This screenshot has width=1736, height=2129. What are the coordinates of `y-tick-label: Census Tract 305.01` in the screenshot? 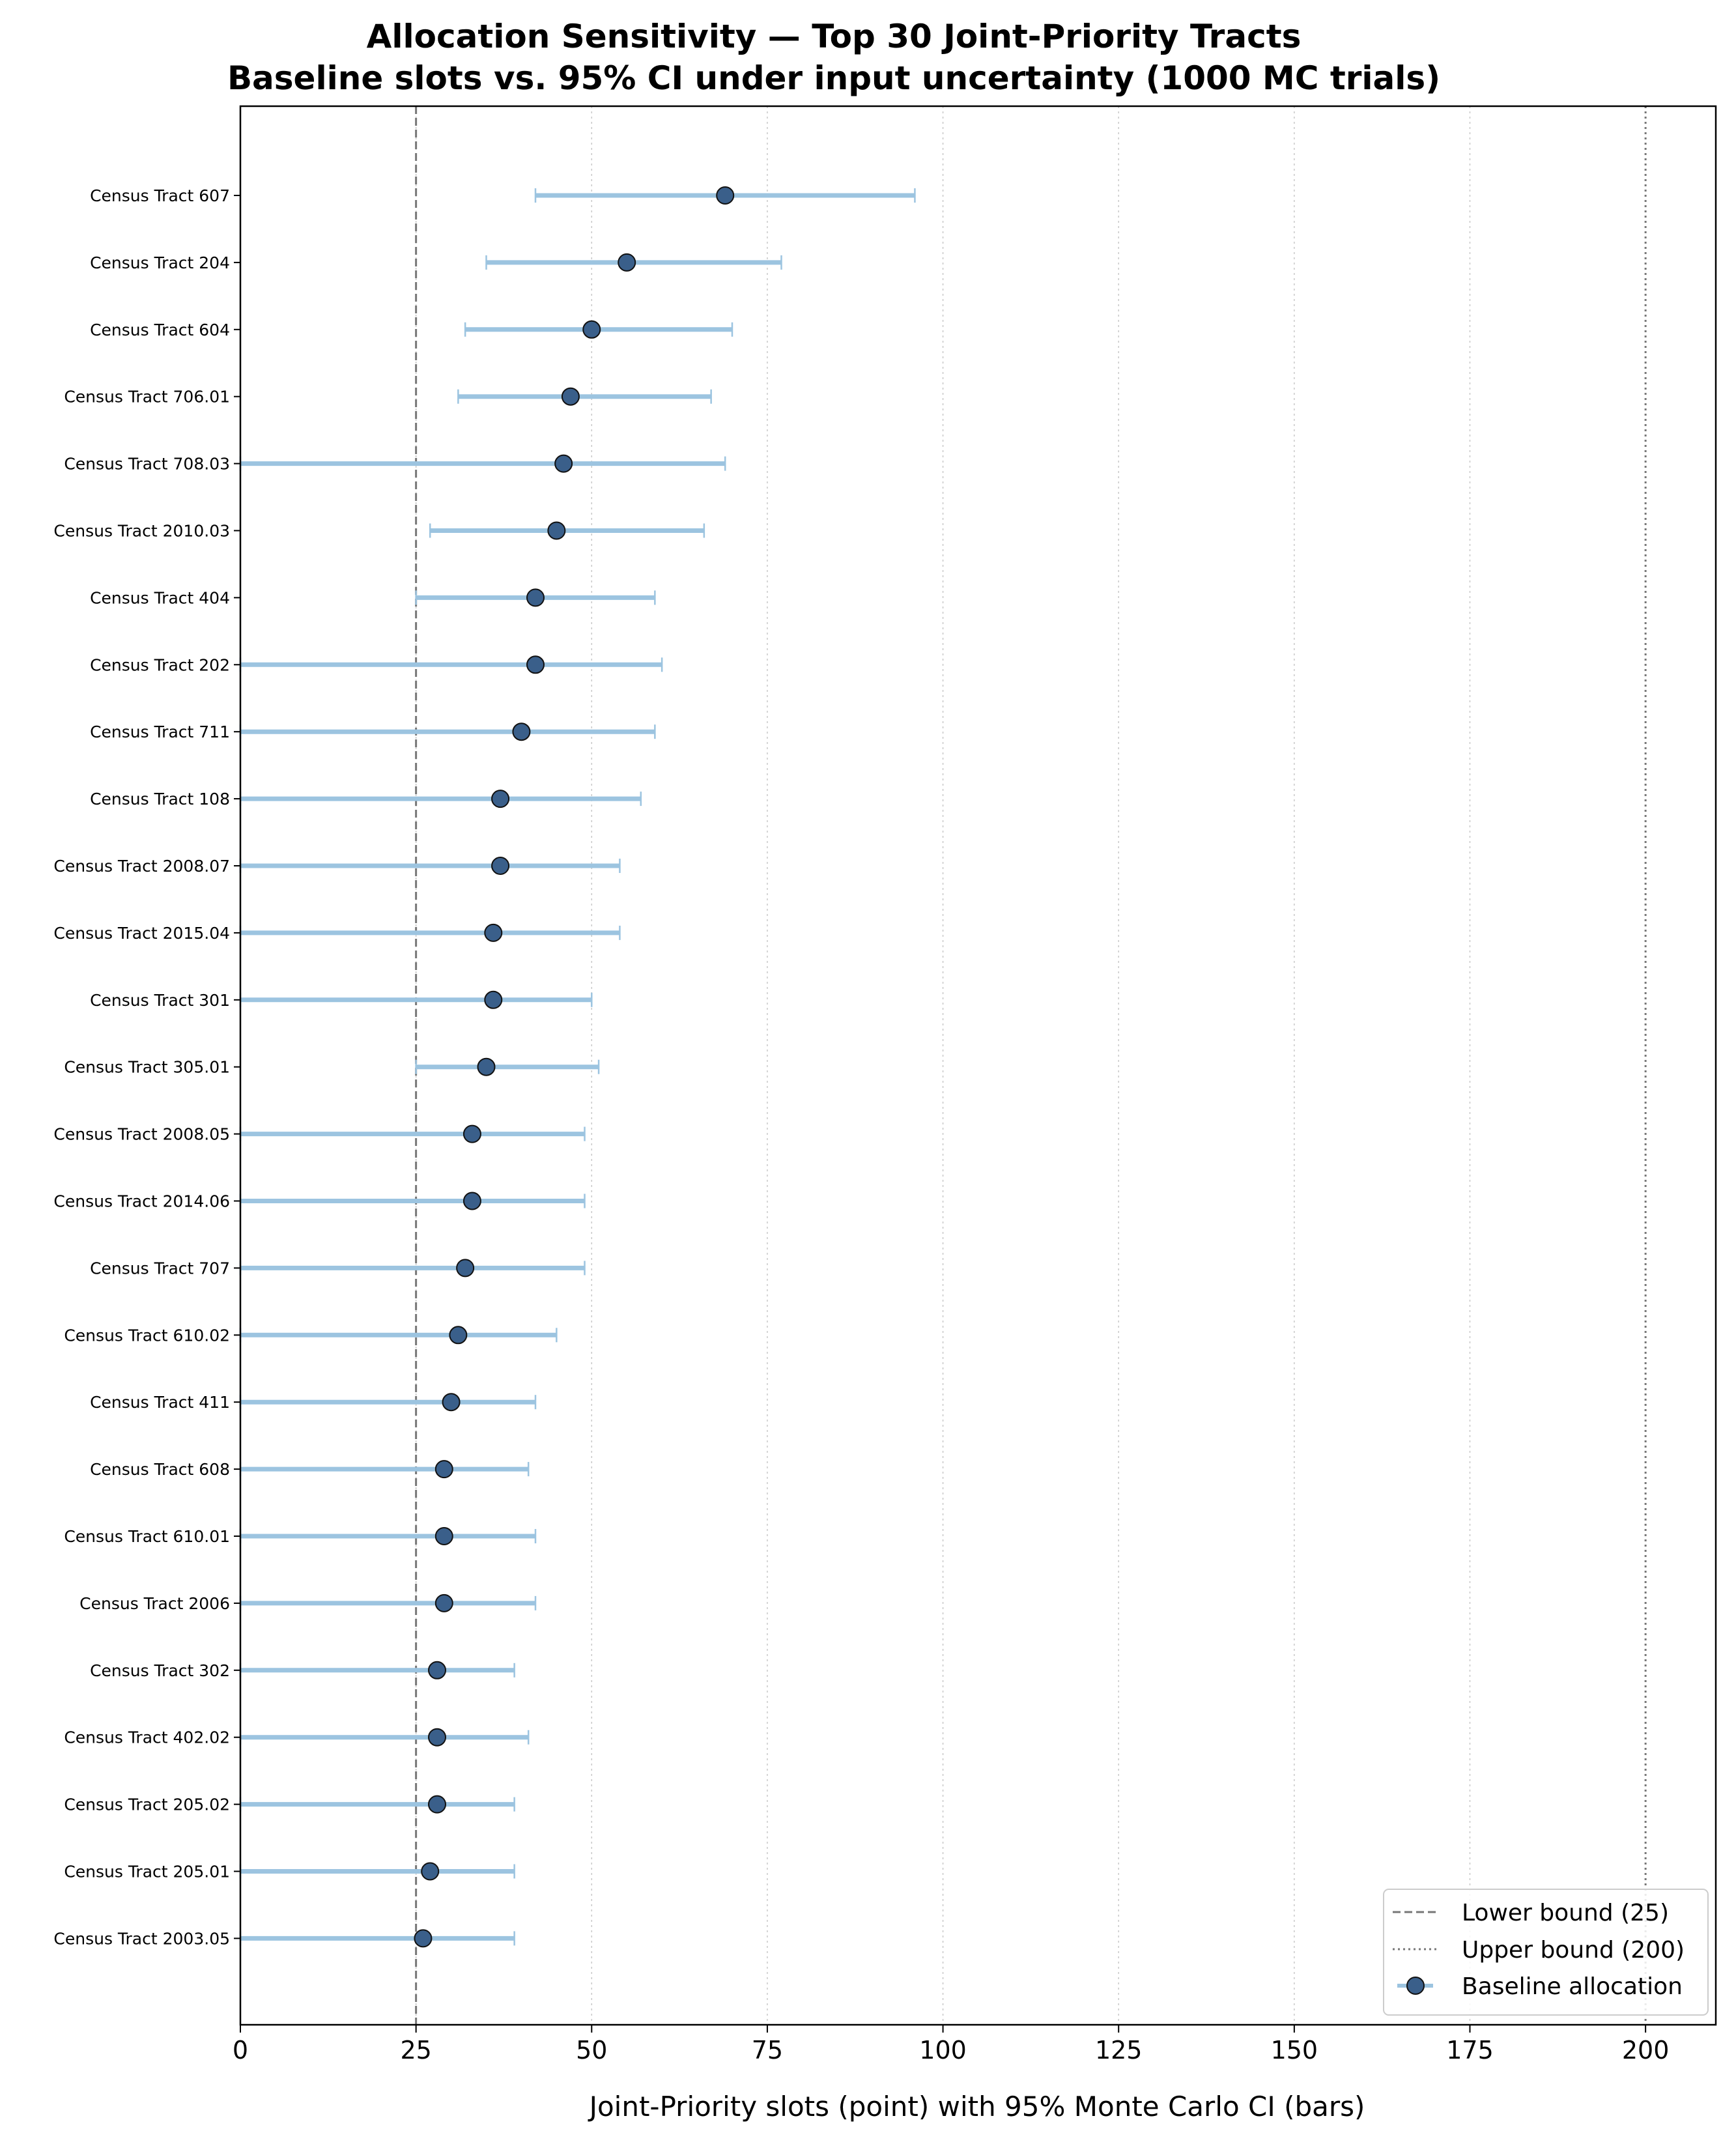 It's located at (147, 1067).